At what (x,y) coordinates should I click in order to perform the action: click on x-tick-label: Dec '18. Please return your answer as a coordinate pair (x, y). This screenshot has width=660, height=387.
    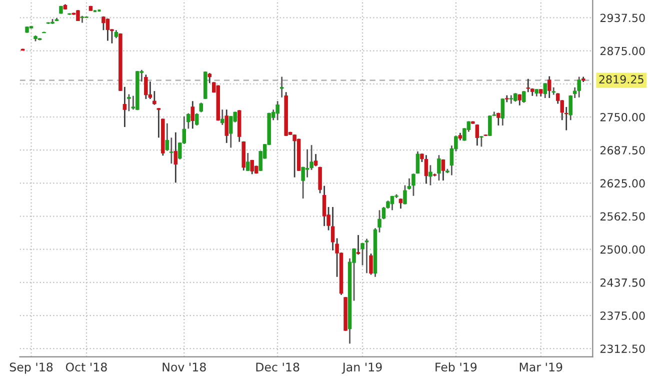
    Looking at the image, I should click on (278, 367).